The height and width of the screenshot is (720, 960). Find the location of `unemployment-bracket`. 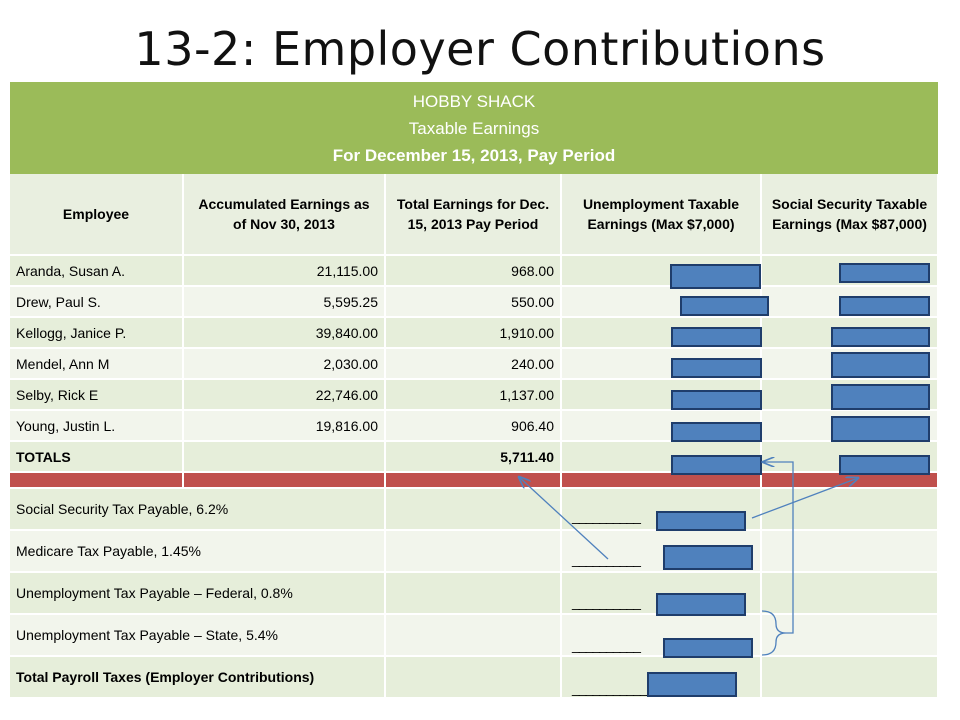

unemployment-bracket is located at coordinates (774, 633).